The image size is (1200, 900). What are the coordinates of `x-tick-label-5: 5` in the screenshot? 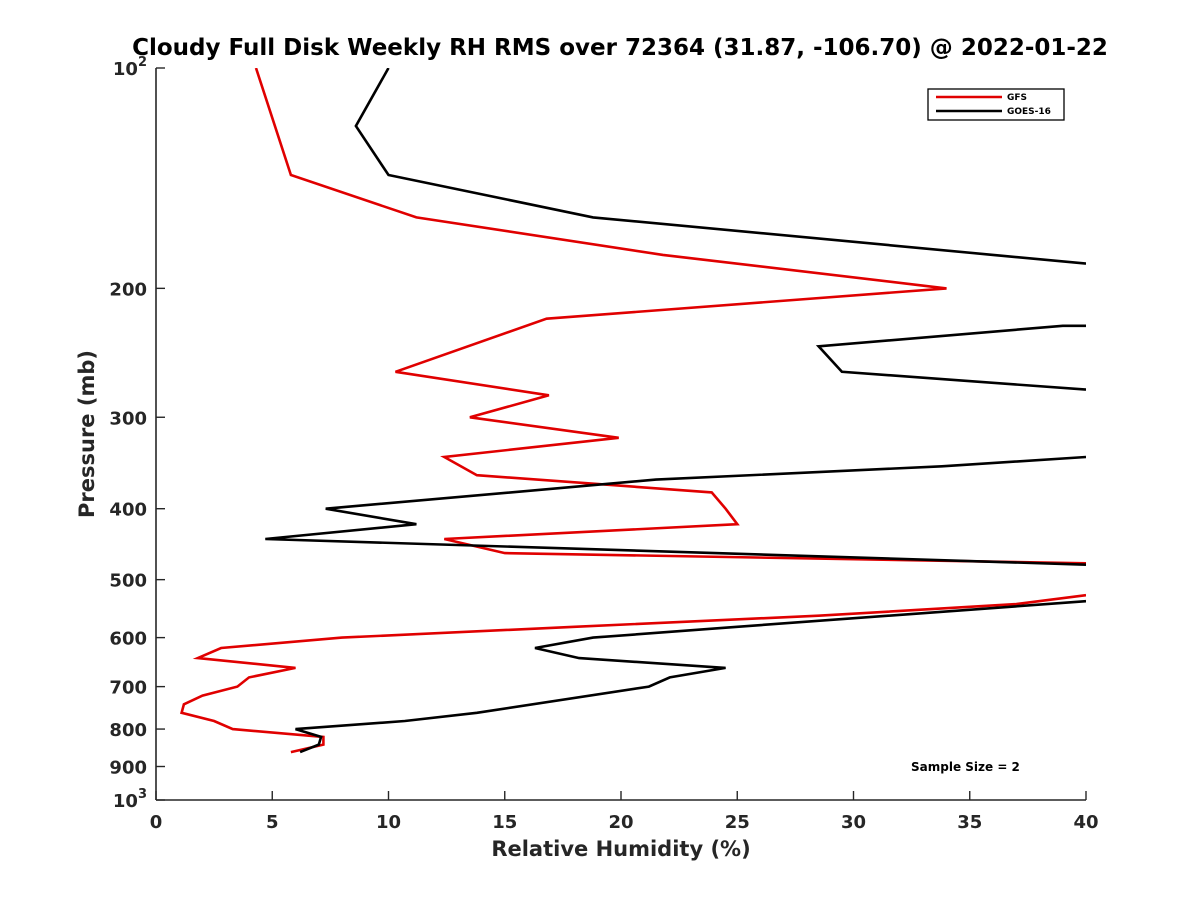 It's located at (272, 822).